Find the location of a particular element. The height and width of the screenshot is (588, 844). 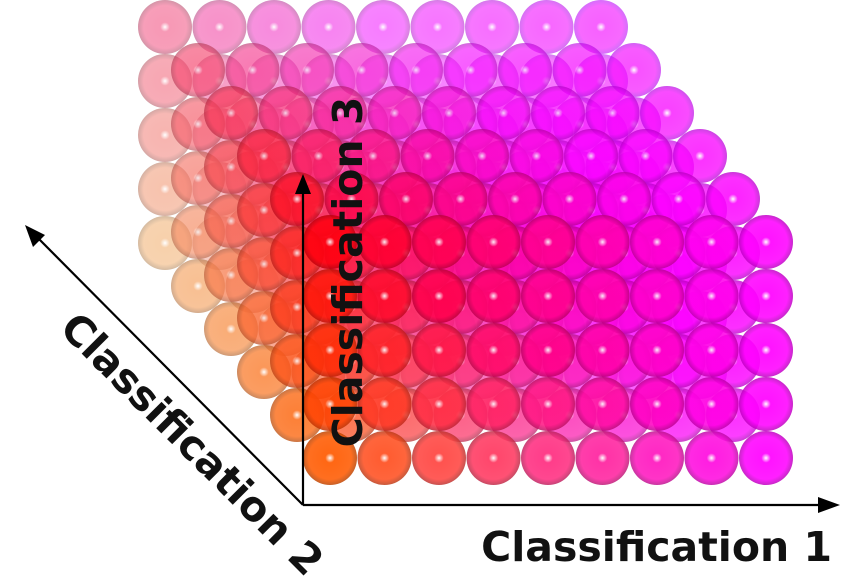

axis-label-classification-1: Classification 1 is located at coordinates (656, 547).